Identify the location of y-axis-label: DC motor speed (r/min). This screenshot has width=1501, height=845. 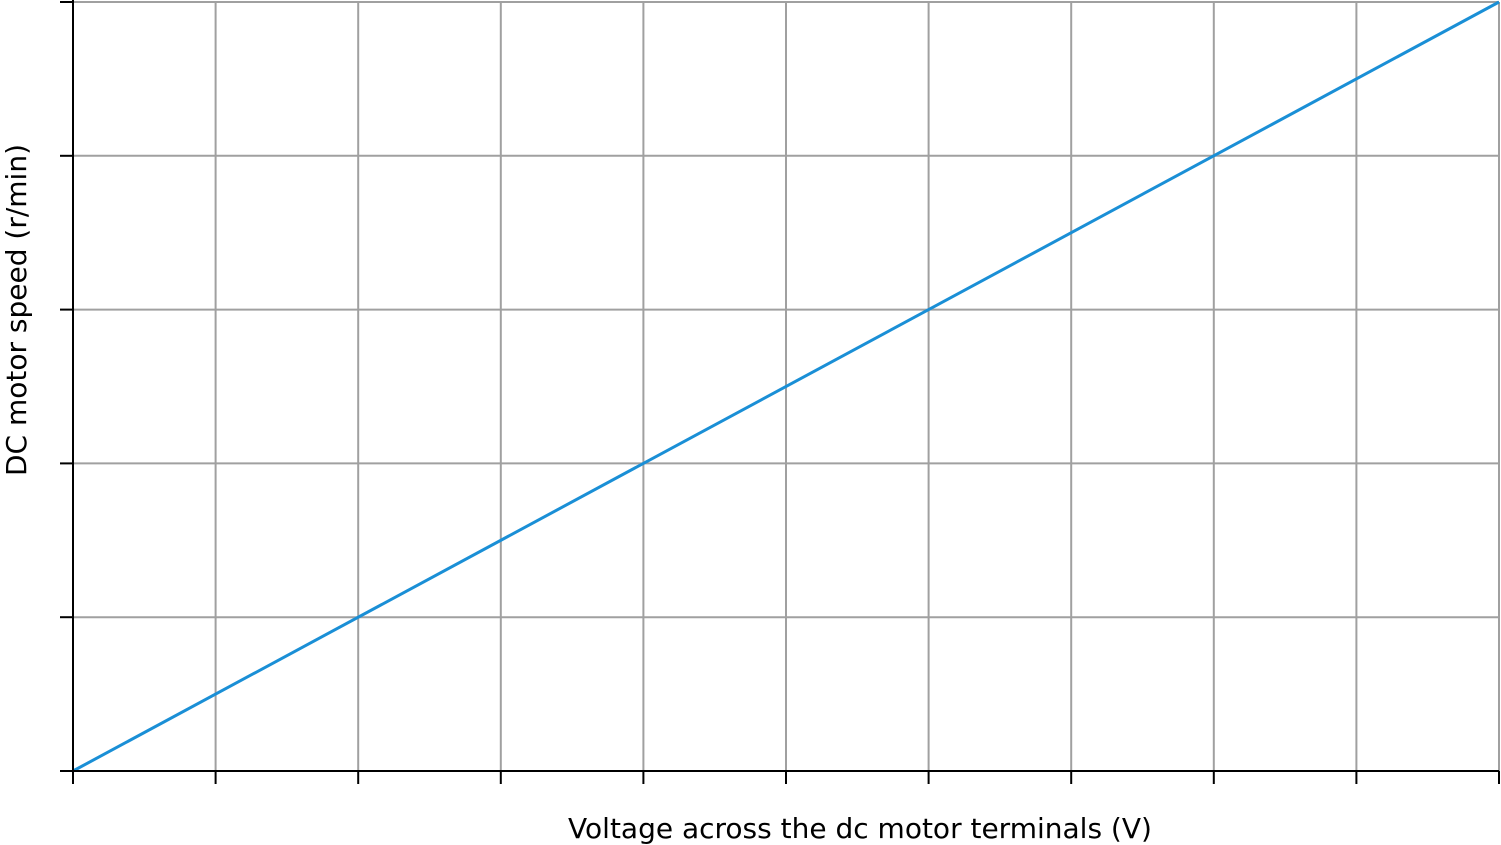
(16, 310).